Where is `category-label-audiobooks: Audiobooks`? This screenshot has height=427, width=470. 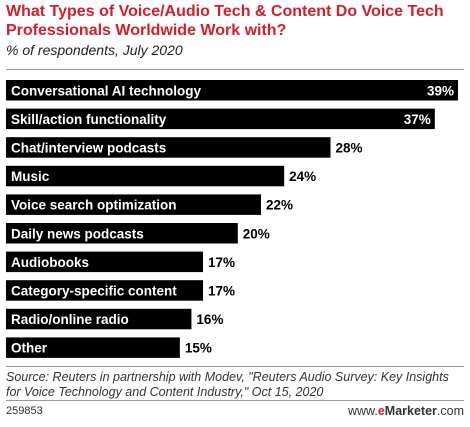 category-label-audiobooks: Audiobooks is located at coordinates (50, 262).